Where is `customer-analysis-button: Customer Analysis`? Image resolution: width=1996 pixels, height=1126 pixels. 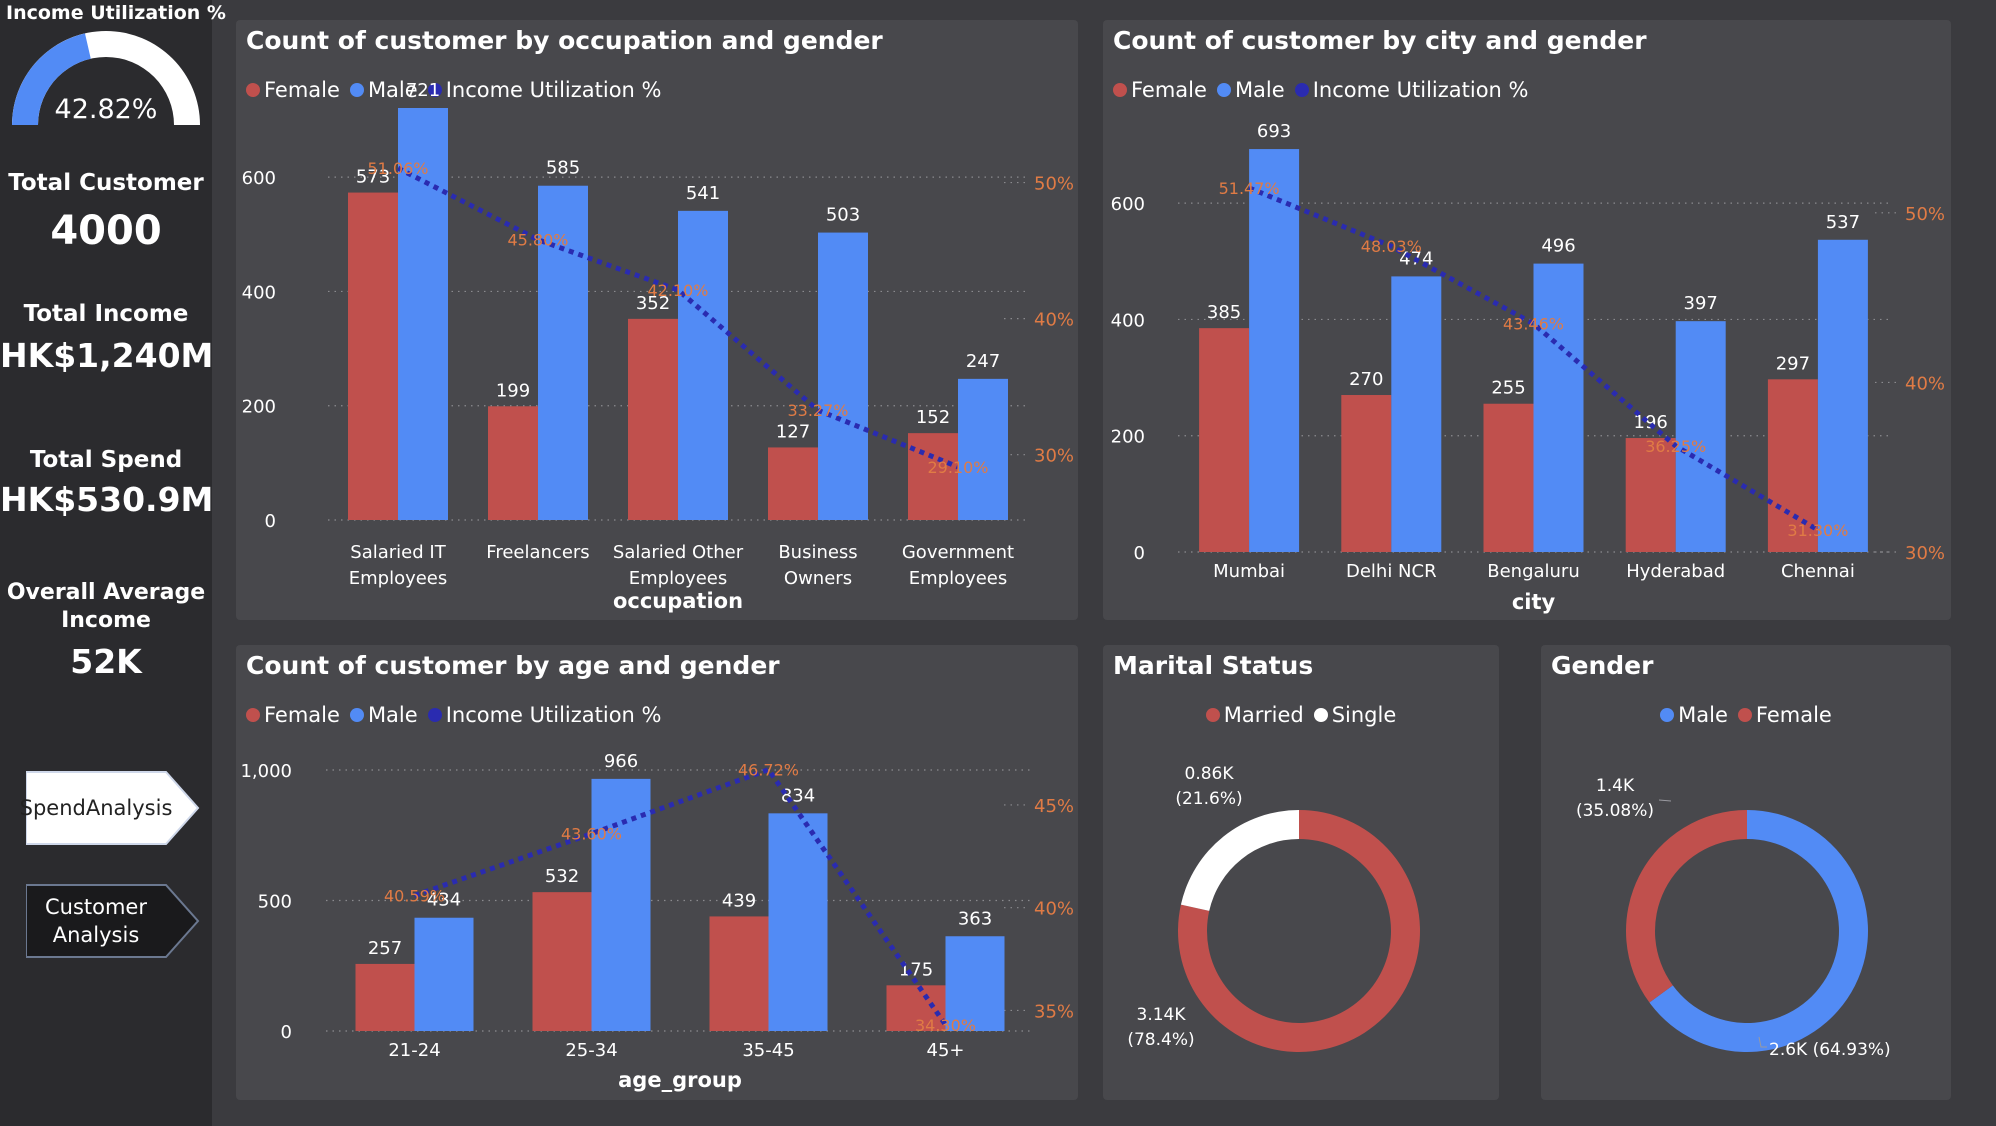
customer-analysis-button: Customer Analysis is located at coordinates (113, 921).